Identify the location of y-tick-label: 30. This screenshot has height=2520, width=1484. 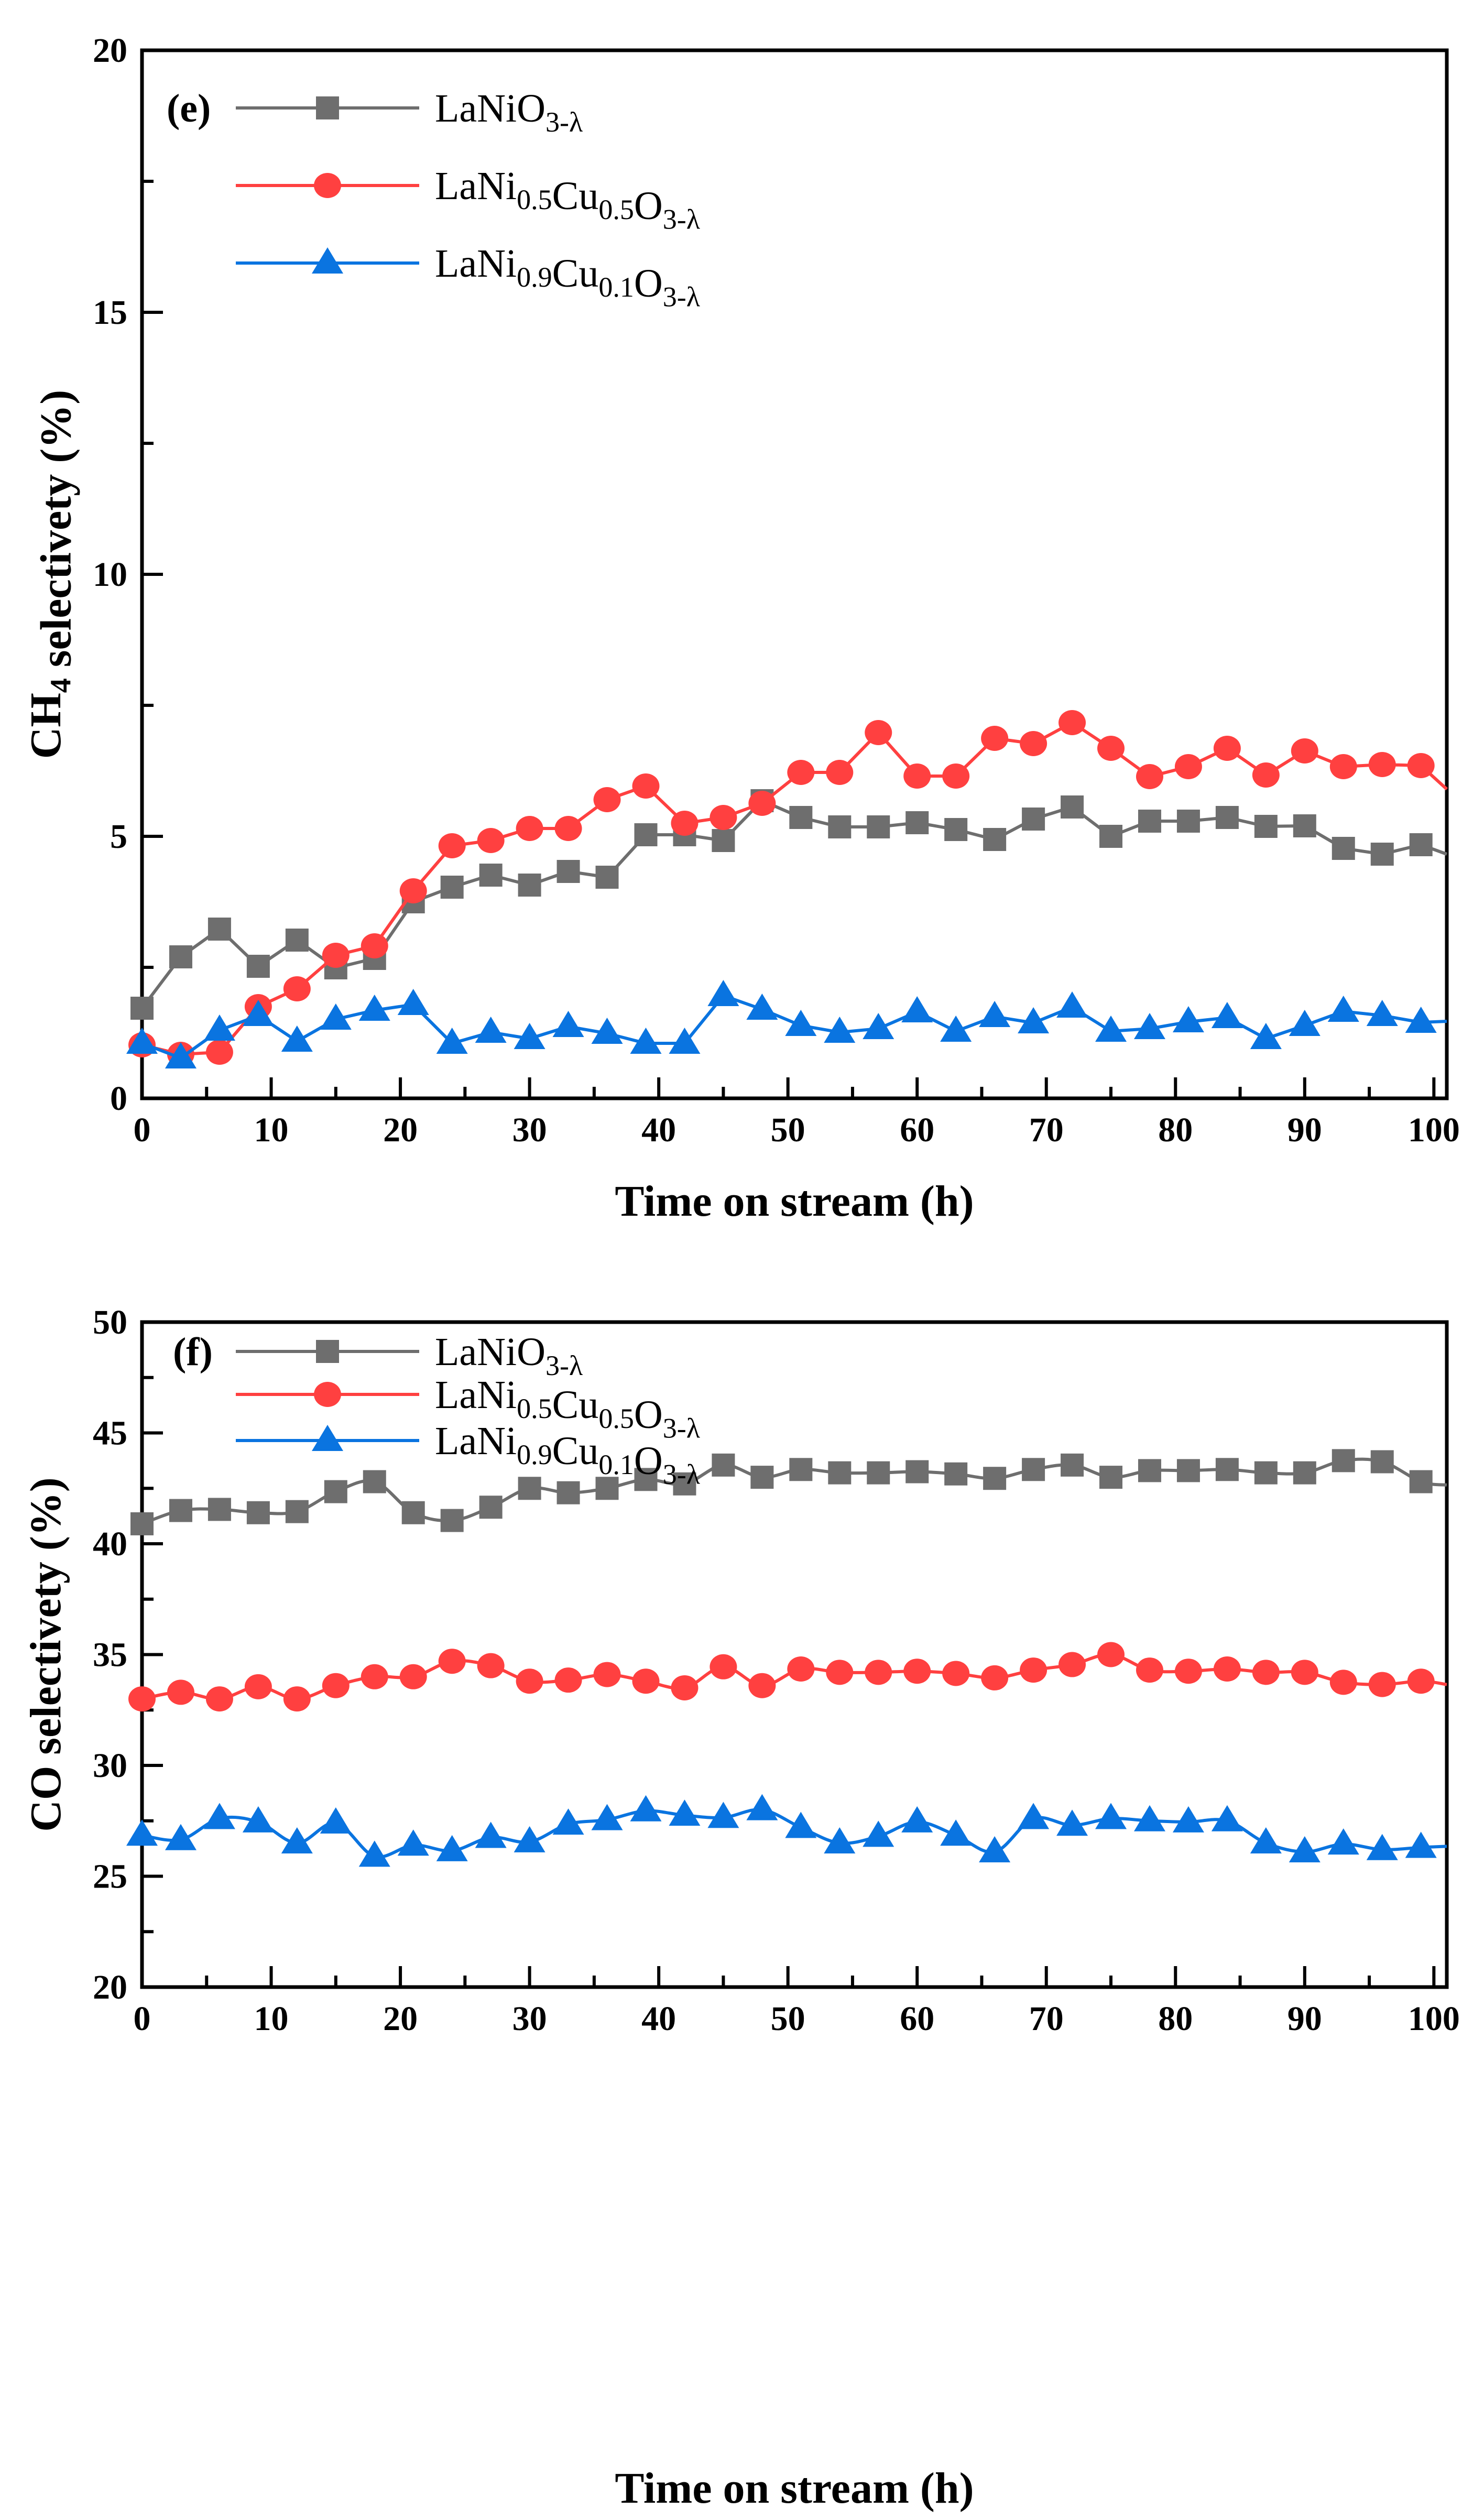
(110, 1766).